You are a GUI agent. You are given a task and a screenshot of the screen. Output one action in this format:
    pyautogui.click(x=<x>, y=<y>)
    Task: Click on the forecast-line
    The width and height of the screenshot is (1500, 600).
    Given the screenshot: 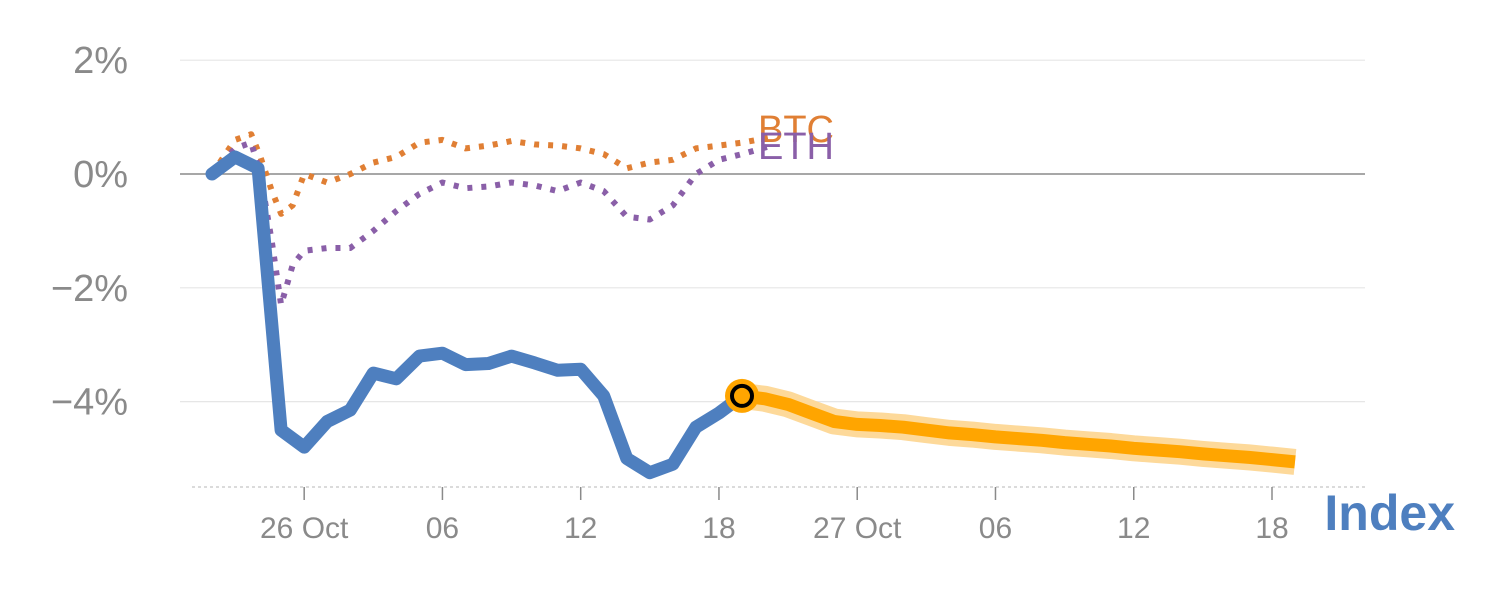 What is the action you would take?
    pyautogui.click(x=1018, y=429)
    